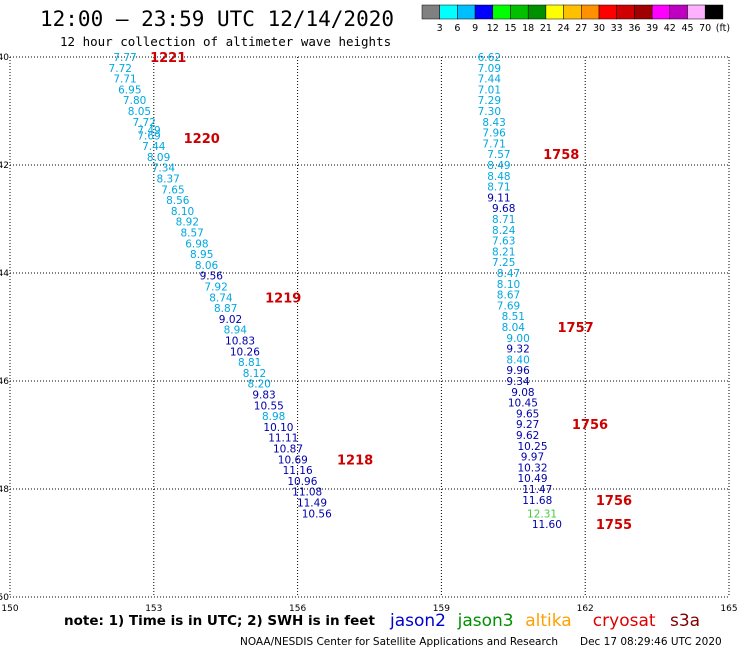 This screenshot has height=650, width=740. Describe the element at coordinates (202, 139) in the screenshot. I see `pass-time-label: 1220` at that location.